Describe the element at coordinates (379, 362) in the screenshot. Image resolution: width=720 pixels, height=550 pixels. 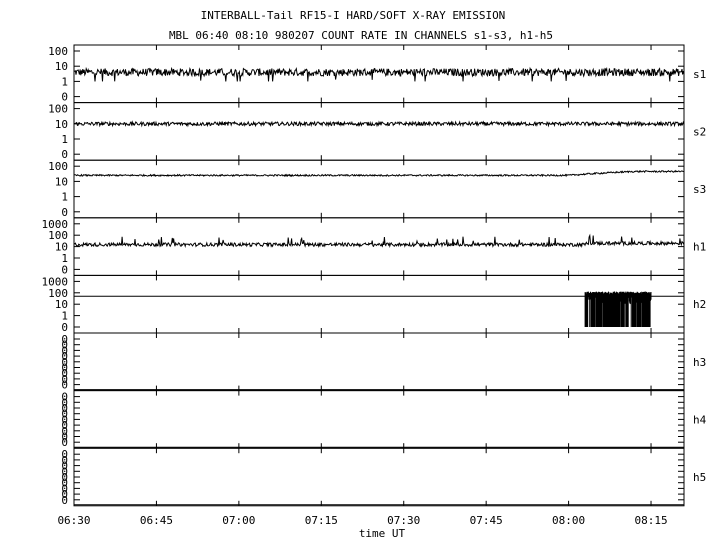
I see `panel-frame-h3` at that location.